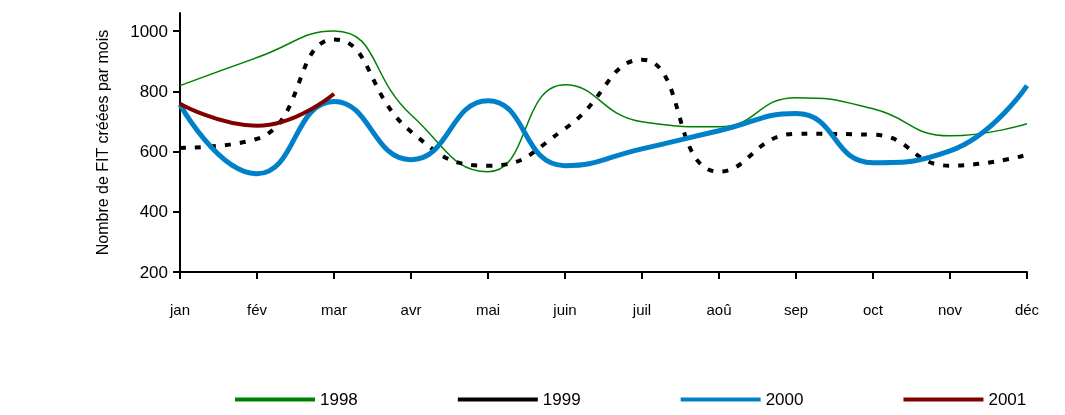 The width and height of the screenshot is (1065, 415). Describe the element at coordinates (153, 152) in the screenshot. I see `y-tick-label: 600` at that location.